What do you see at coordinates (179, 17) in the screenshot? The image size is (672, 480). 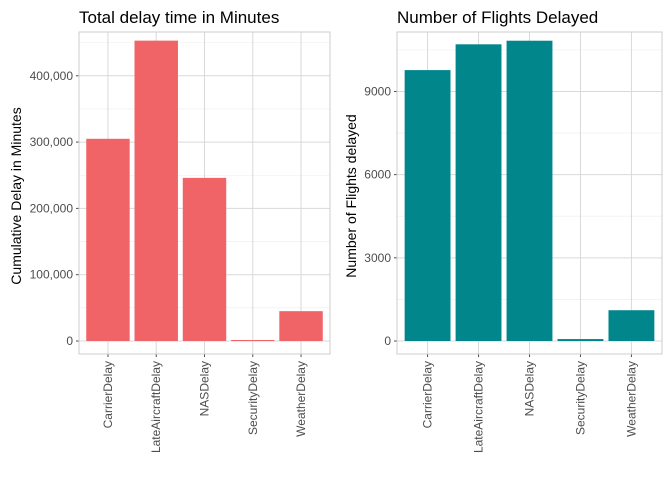 I see `chart-title: Total delay time in Minutes` at bounding box center [179, 17].